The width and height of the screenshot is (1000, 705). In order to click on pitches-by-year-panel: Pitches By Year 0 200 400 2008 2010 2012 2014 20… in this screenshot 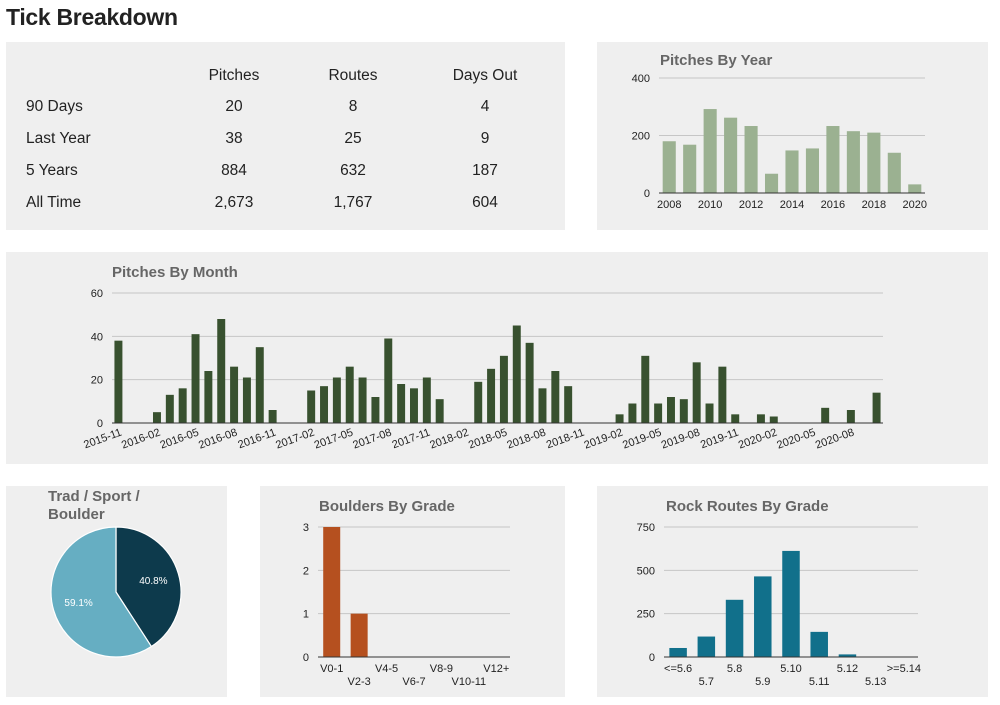, I will do `click(792, 136)`.